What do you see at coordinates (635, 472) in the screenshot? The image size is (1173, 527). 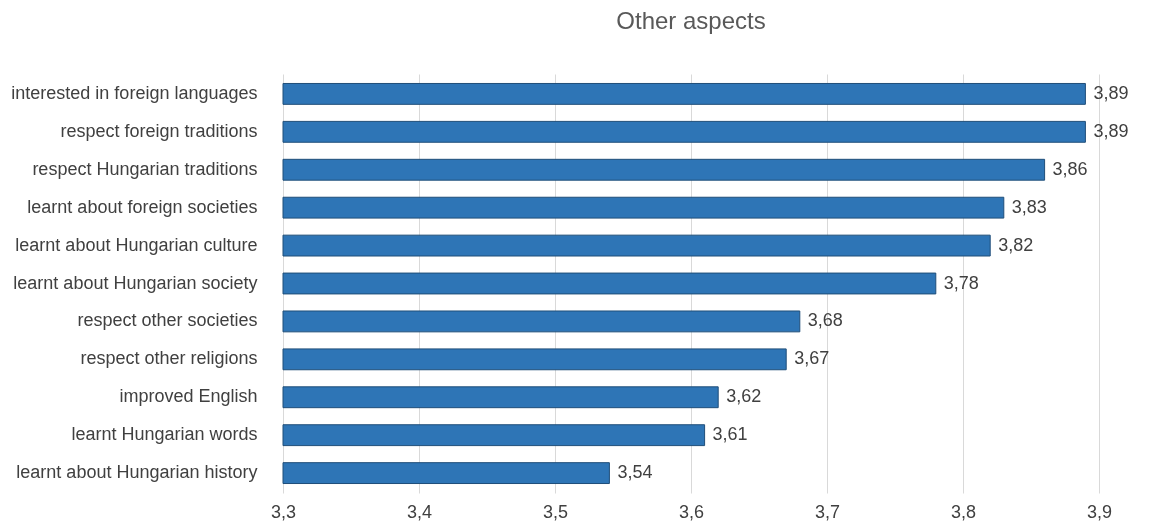 I see `data-label: 3,54` at bounding box center [635, 472].